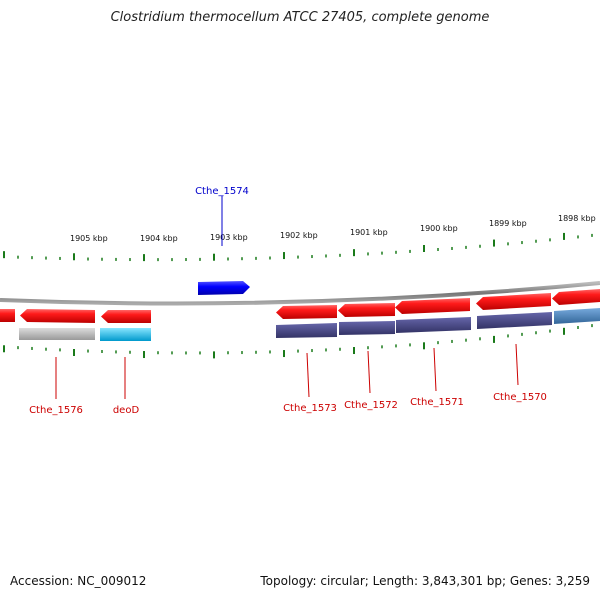 The width and height of the screenshot is (600, 600). I want to click on gene-label-cthe-1573: Cthe_1573, so click(310, 408).